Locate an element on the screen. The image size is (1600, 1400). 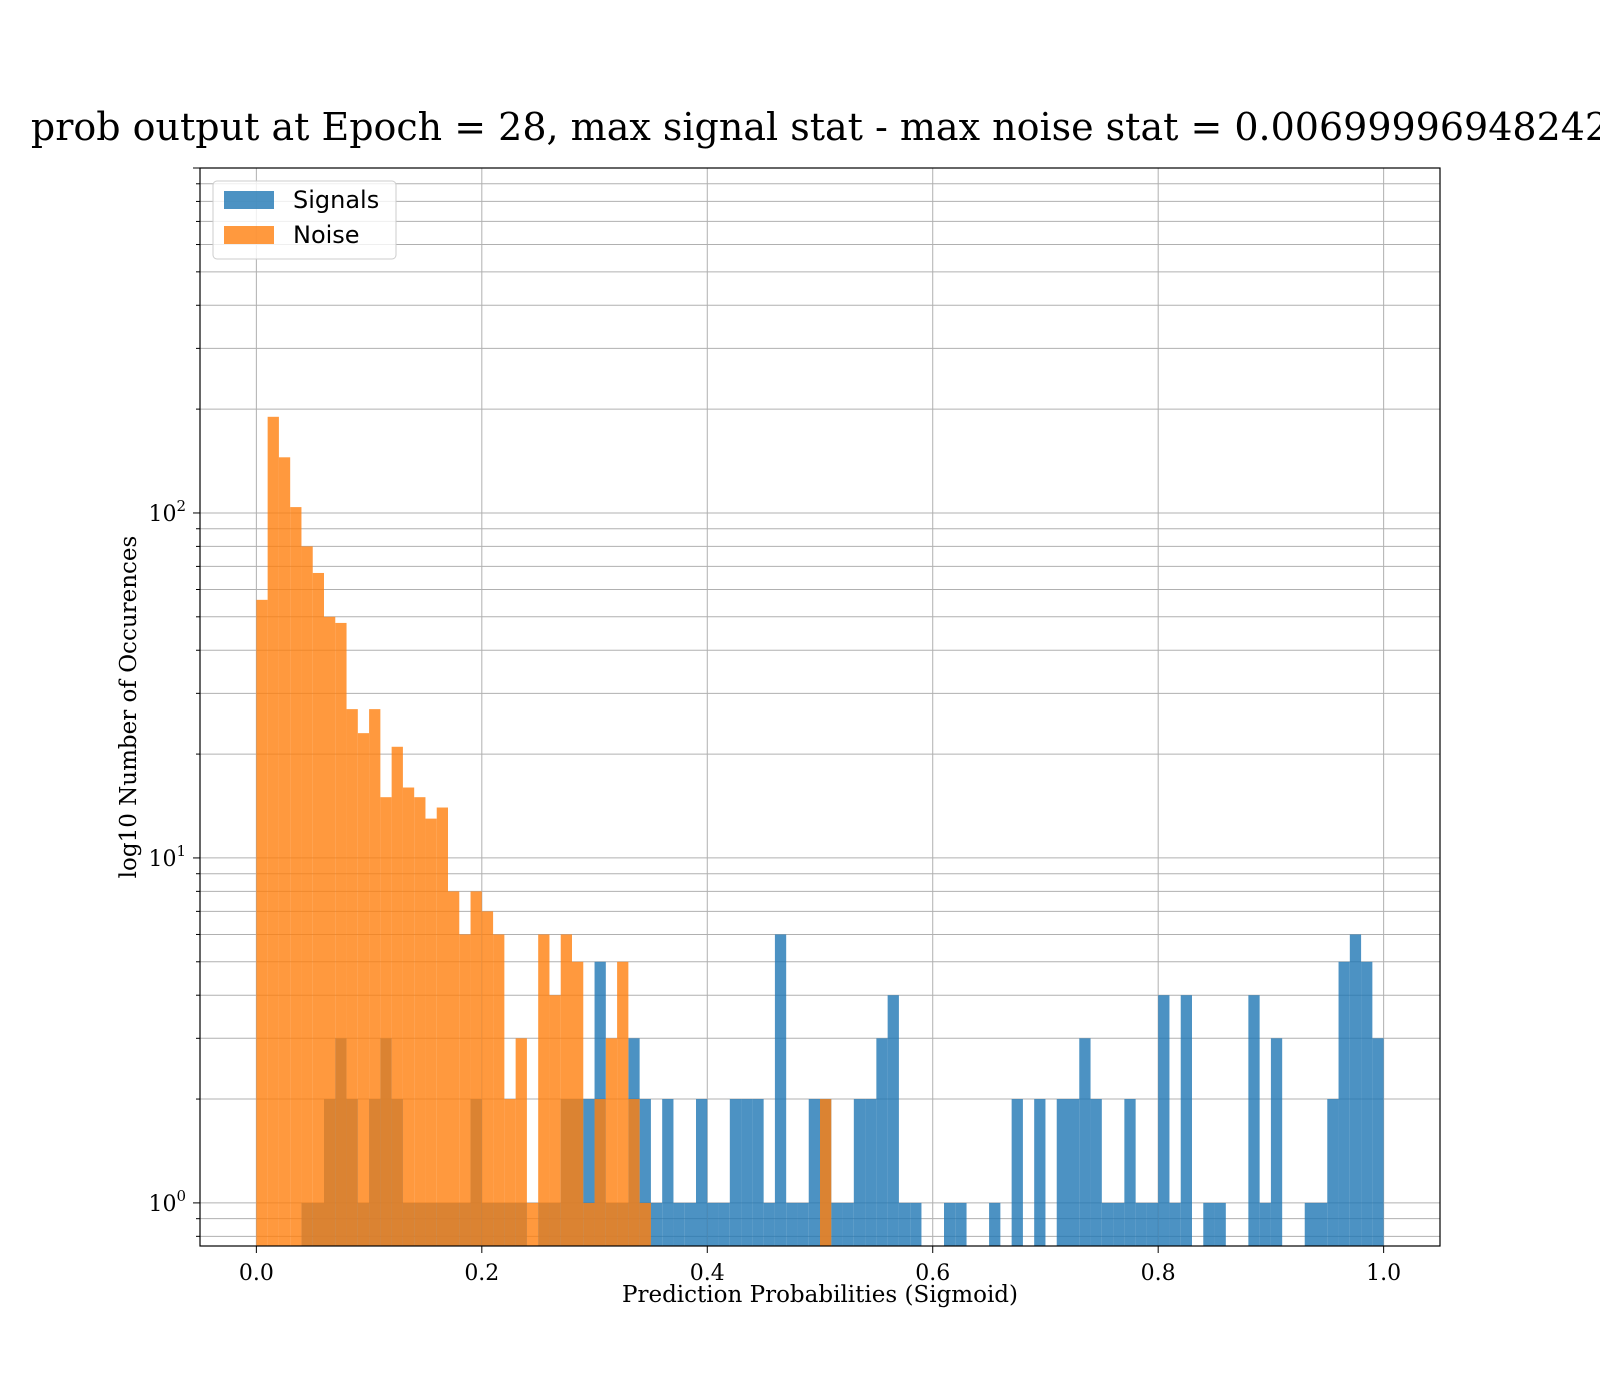
y-tick-label: 10¹ is located at coordinates (167, 857).